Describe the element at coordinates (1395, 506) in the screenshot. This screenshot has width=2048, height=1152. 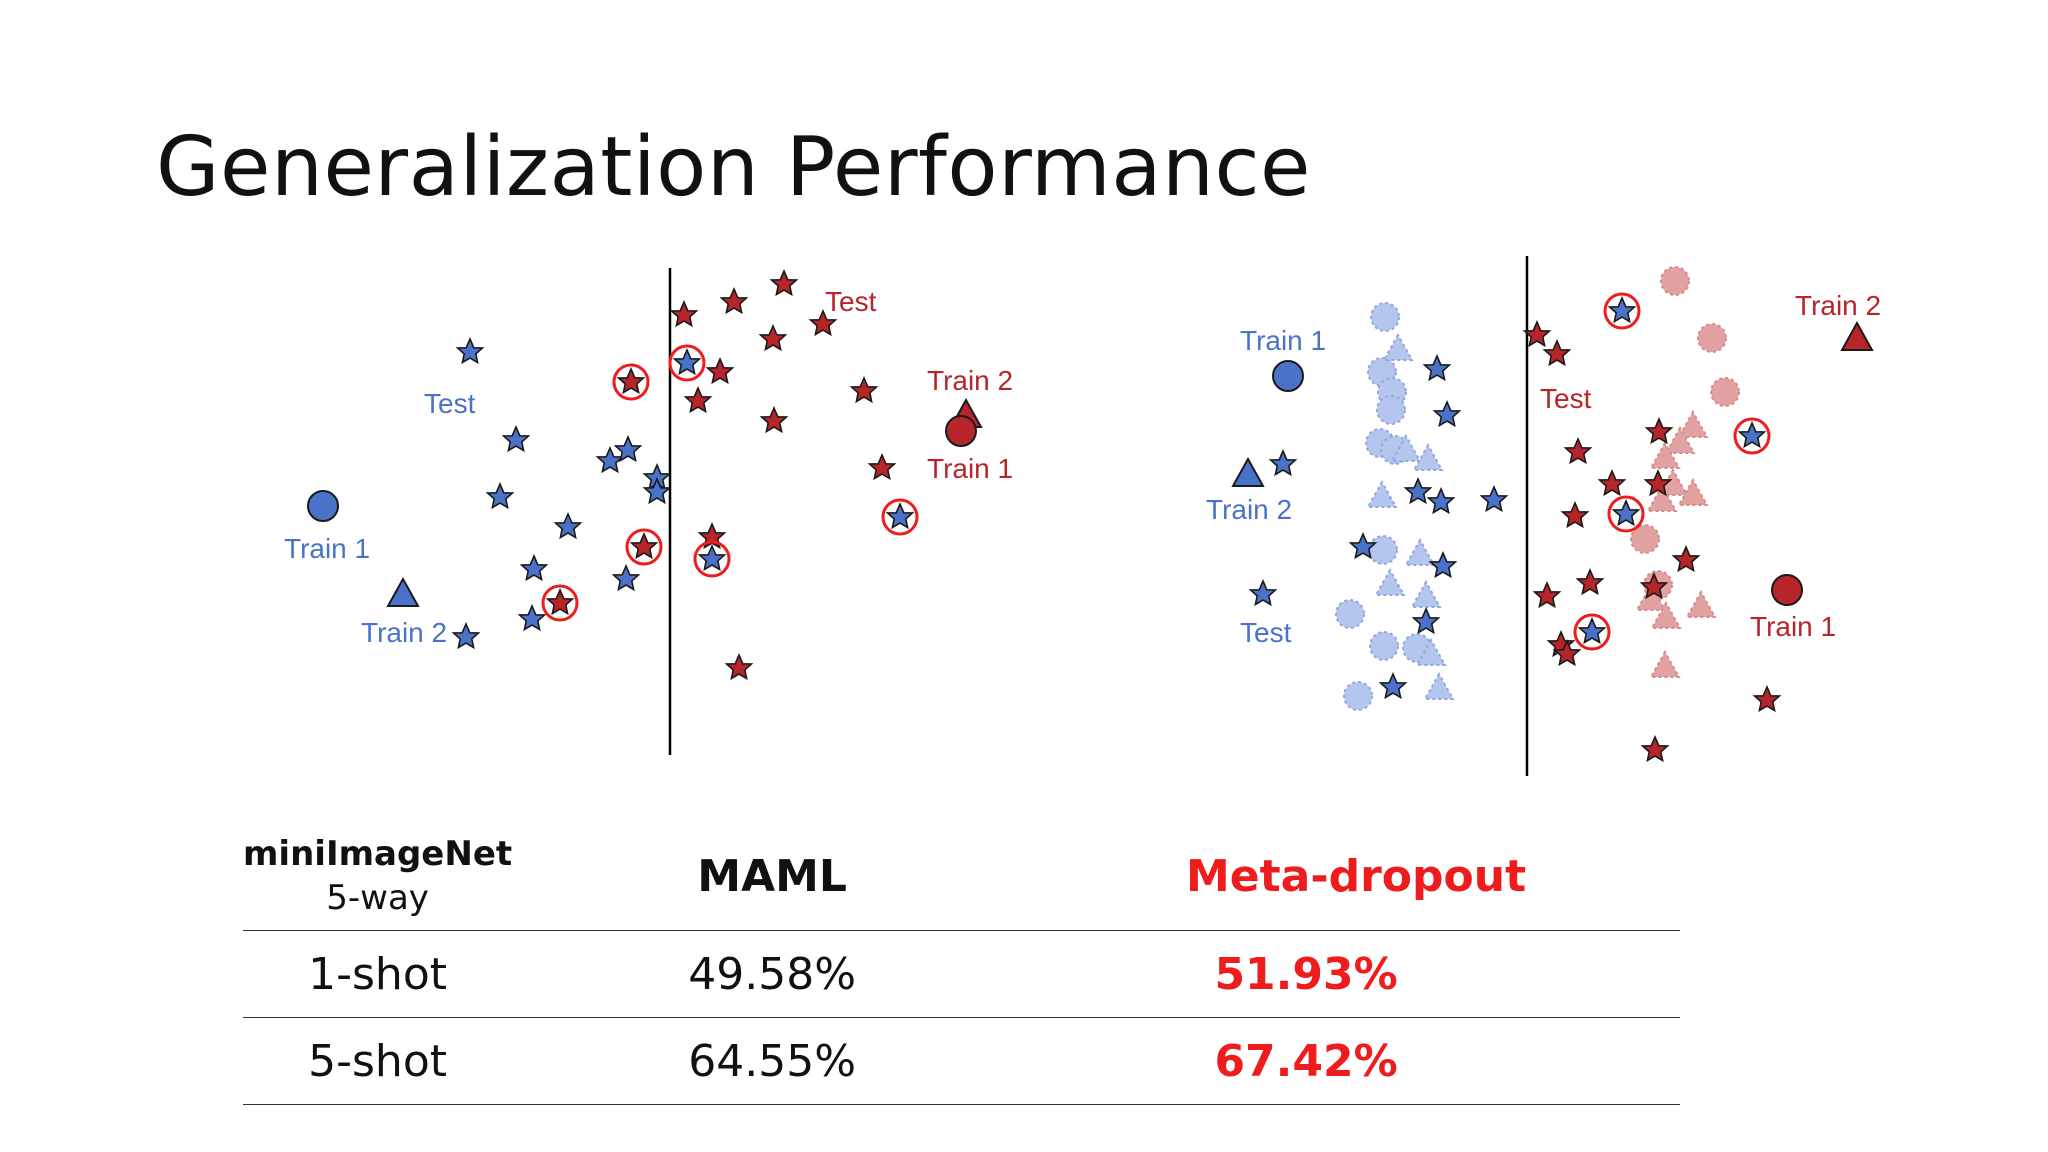
I see `blue-perturbed-points-right` at that location.